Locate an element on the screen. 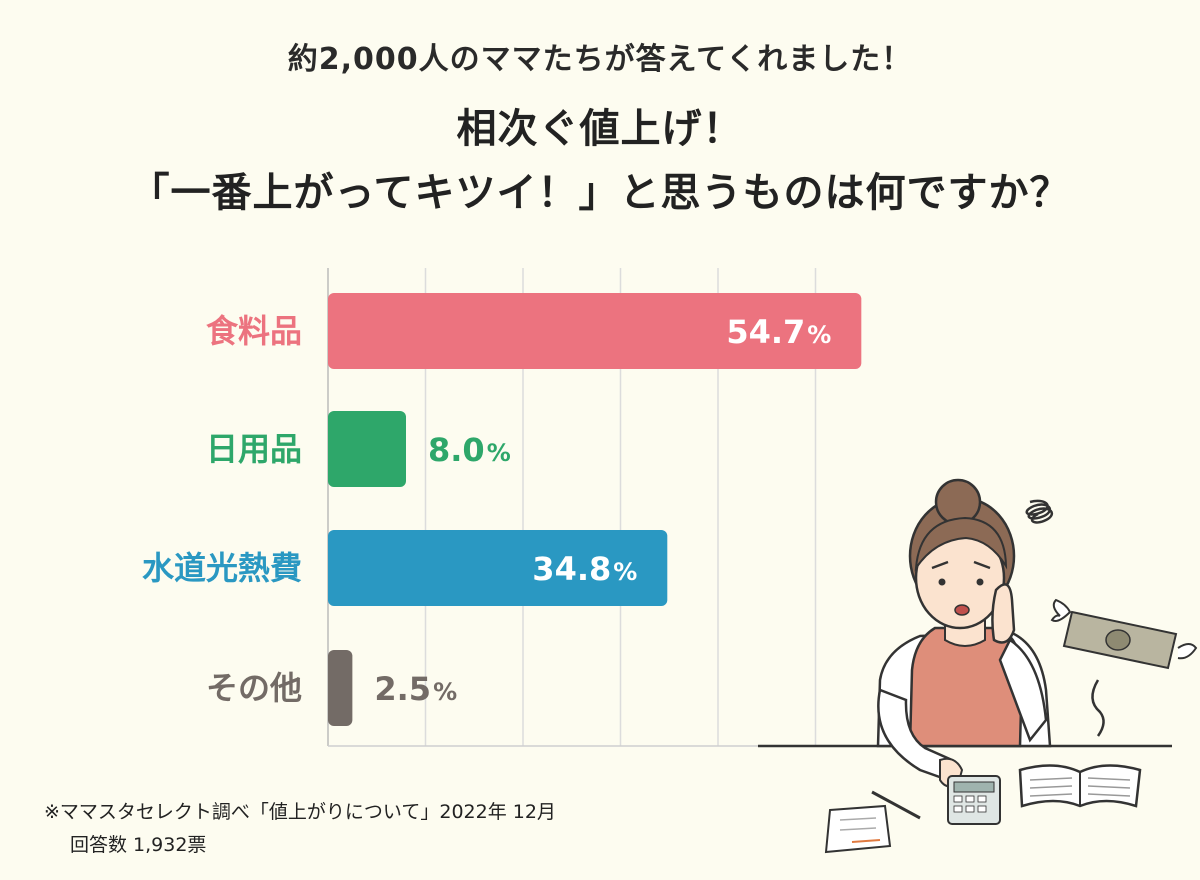 This screenshot has width=1200, height=880. chart-title-line2: 「一番上がってキツイ！」と思うものは何ですか？ is located at coordinates (600, 193).